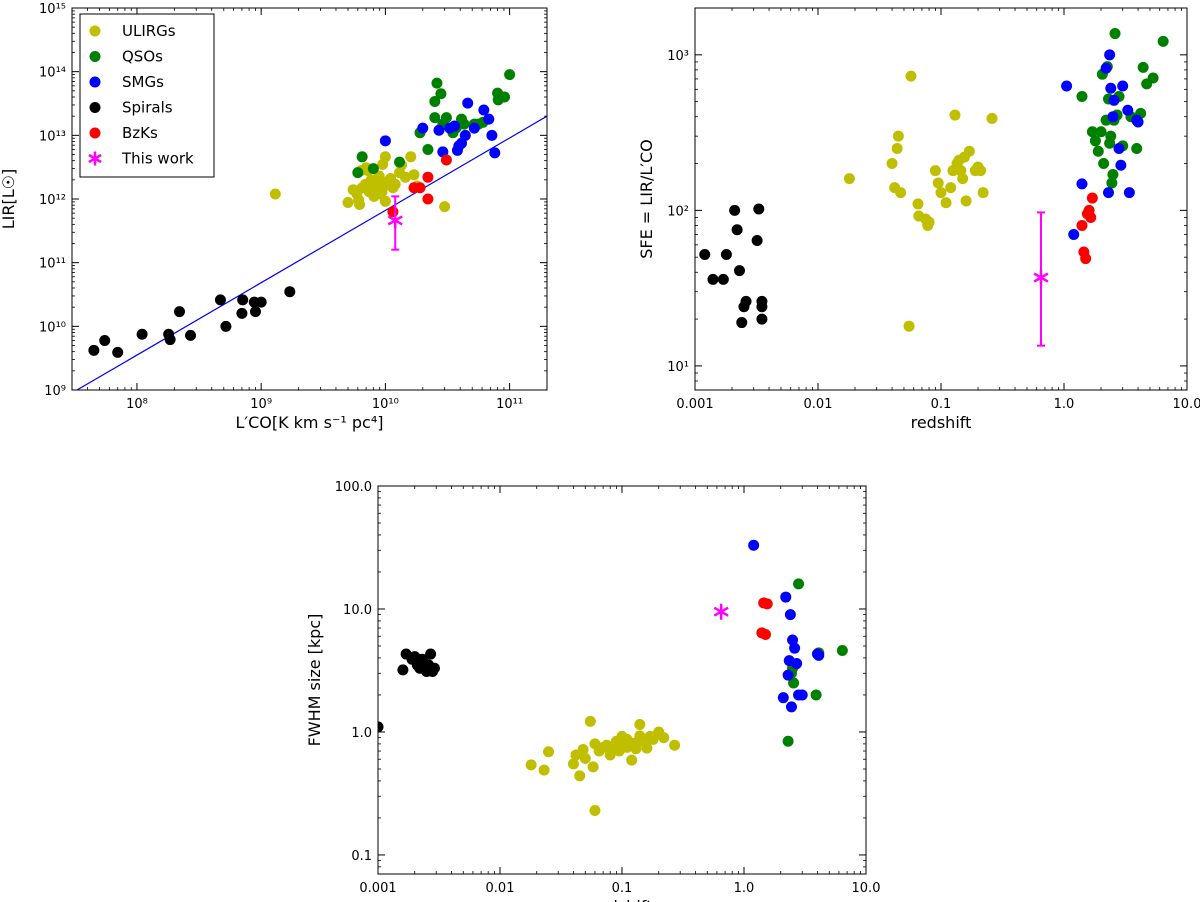  I want to click on y-tick-label: 10¹⁵, so click(52, 9).